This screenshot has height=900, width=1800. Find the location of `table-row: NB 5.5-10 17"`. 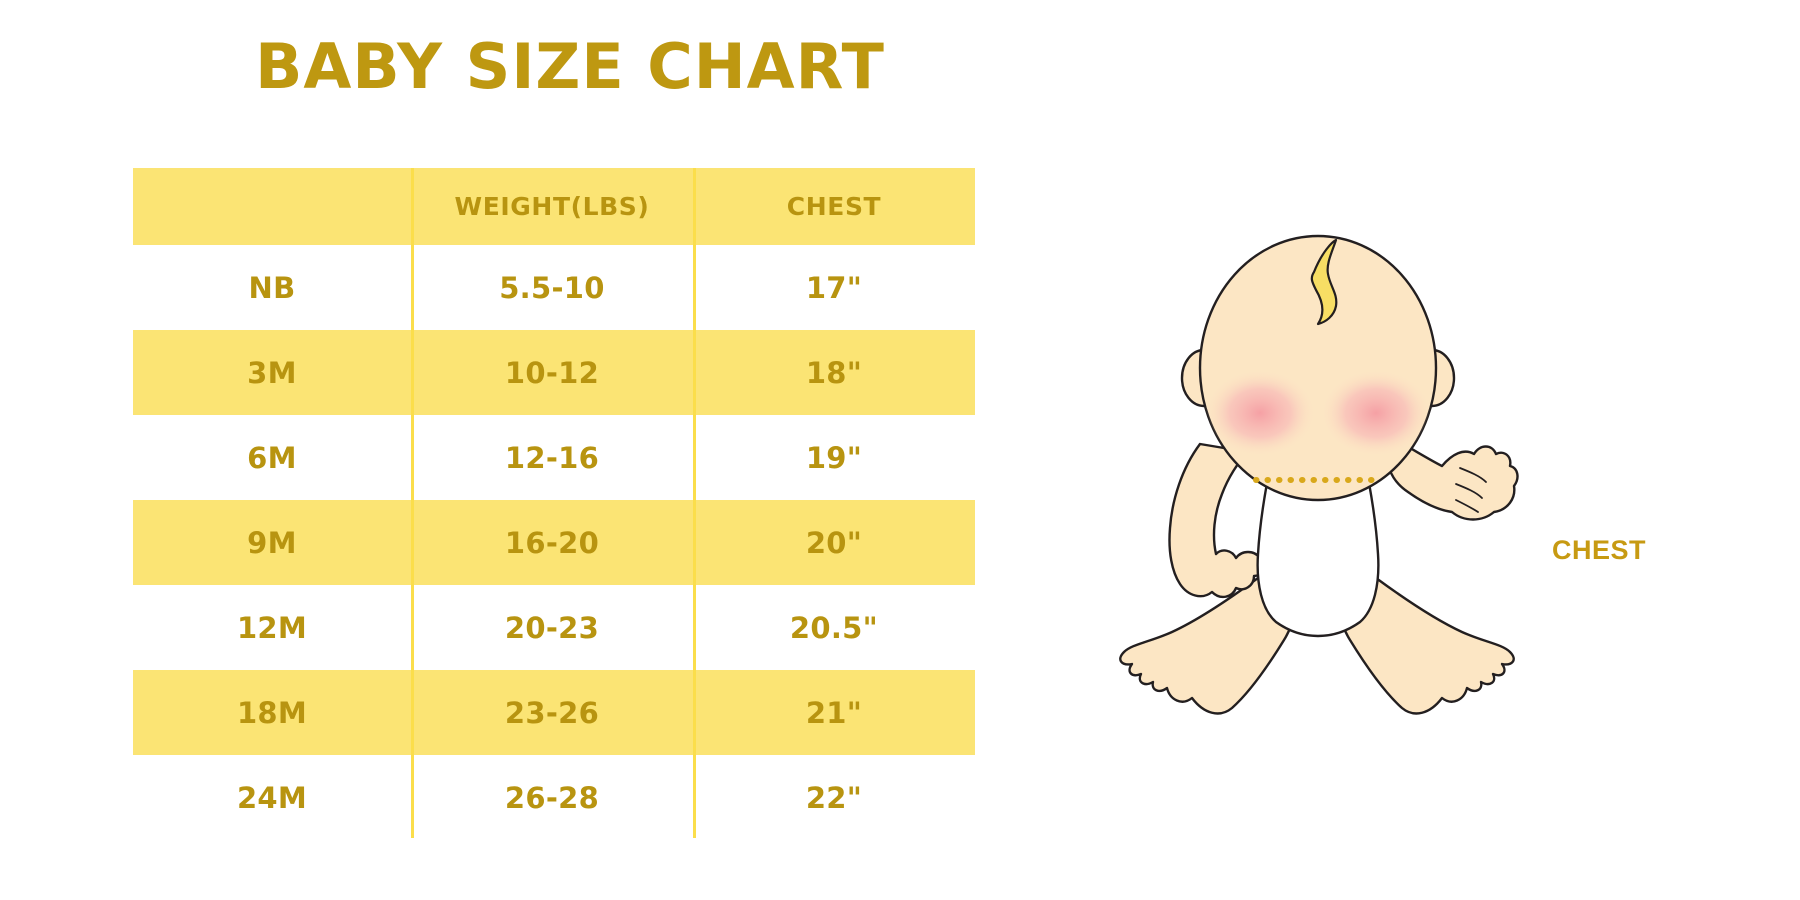

table-row: NB 5.5-10 17" is located at coordinates (554, 287).